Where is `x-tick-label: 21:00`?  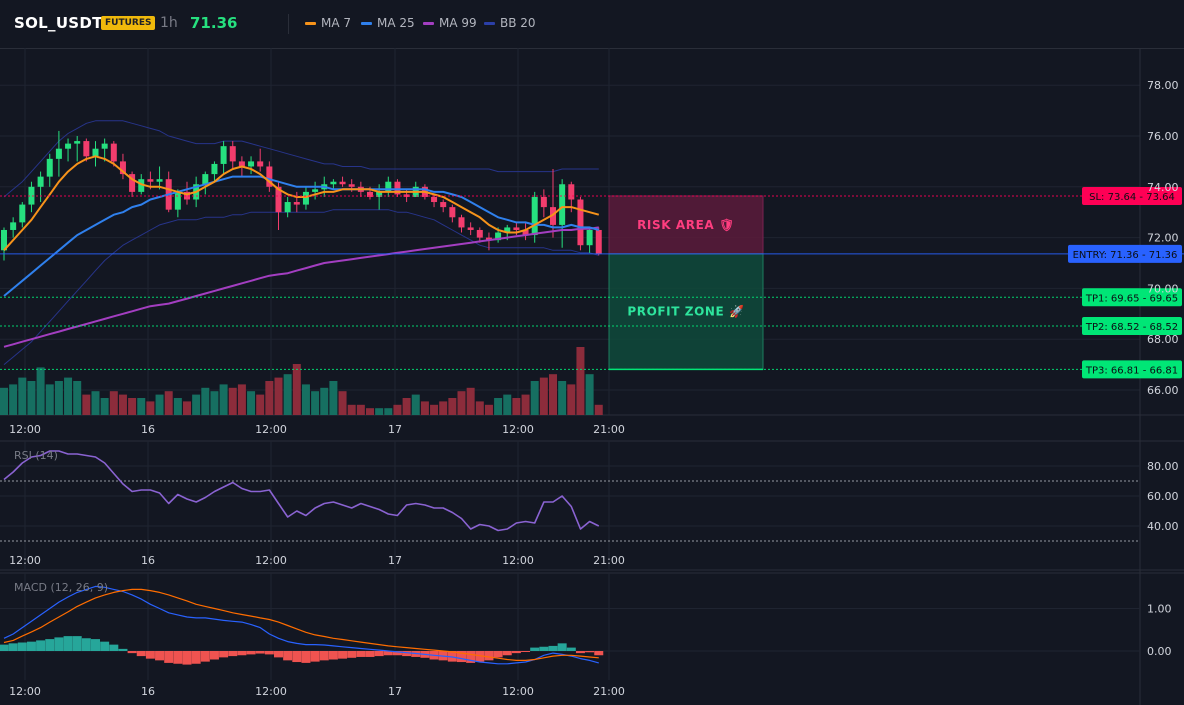
x-tick-label: 21:00 is located at coordinates (609, 429).